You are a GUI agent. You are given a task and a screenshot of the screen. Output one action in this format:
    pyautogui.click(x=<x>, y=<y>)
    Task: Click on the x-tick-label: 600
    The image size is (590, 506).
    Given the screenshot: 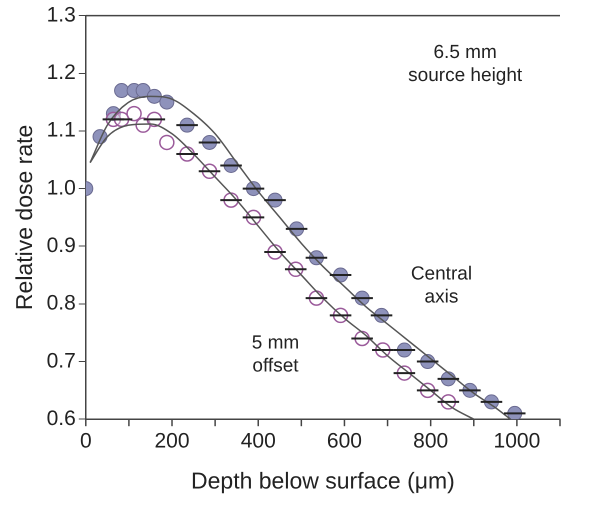 What is the action you would take?
    pyautogui.click(x=344, y=441)
    